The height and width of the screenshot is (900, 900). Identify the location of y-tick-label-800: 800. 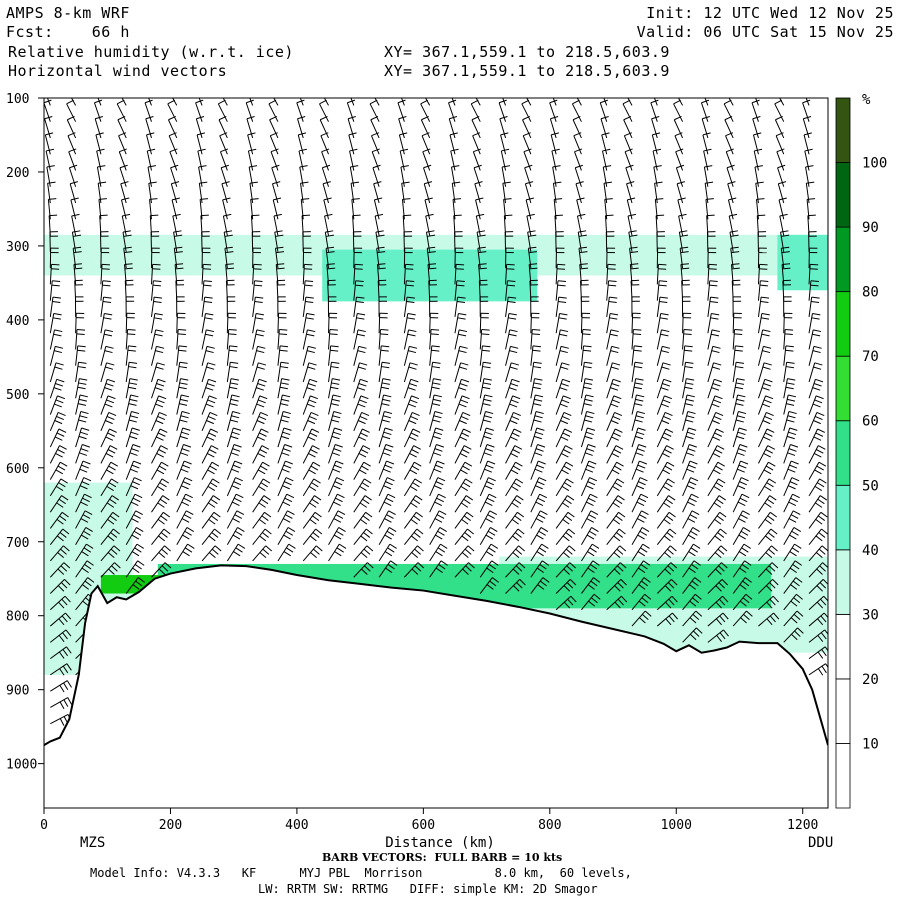
(17, 617).